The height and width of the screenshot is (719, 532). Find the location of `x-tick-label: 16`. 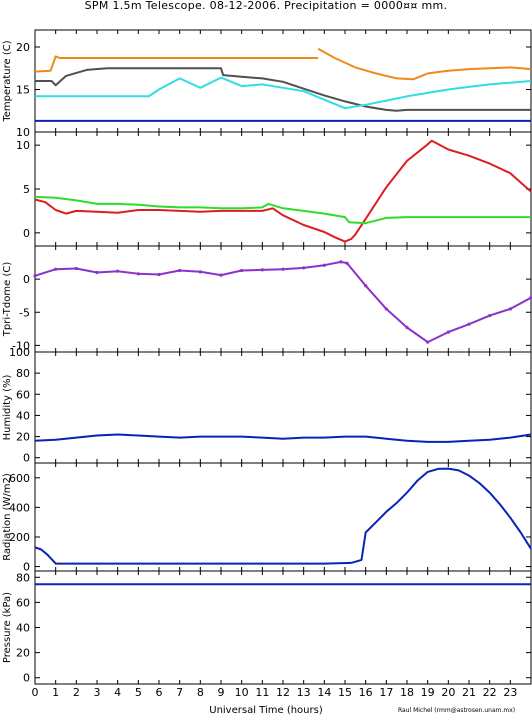

x-tick-label: 16 is located at coordinates (366, 692).